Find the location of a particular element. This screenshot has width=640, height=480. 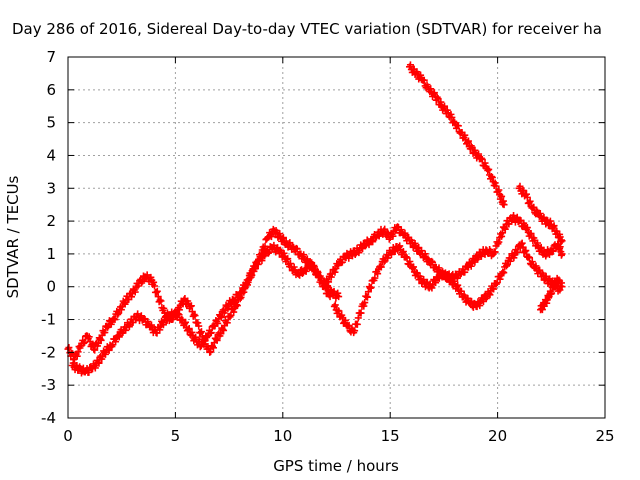

y-tick-label: 3 is located at coordinates (51, 188).